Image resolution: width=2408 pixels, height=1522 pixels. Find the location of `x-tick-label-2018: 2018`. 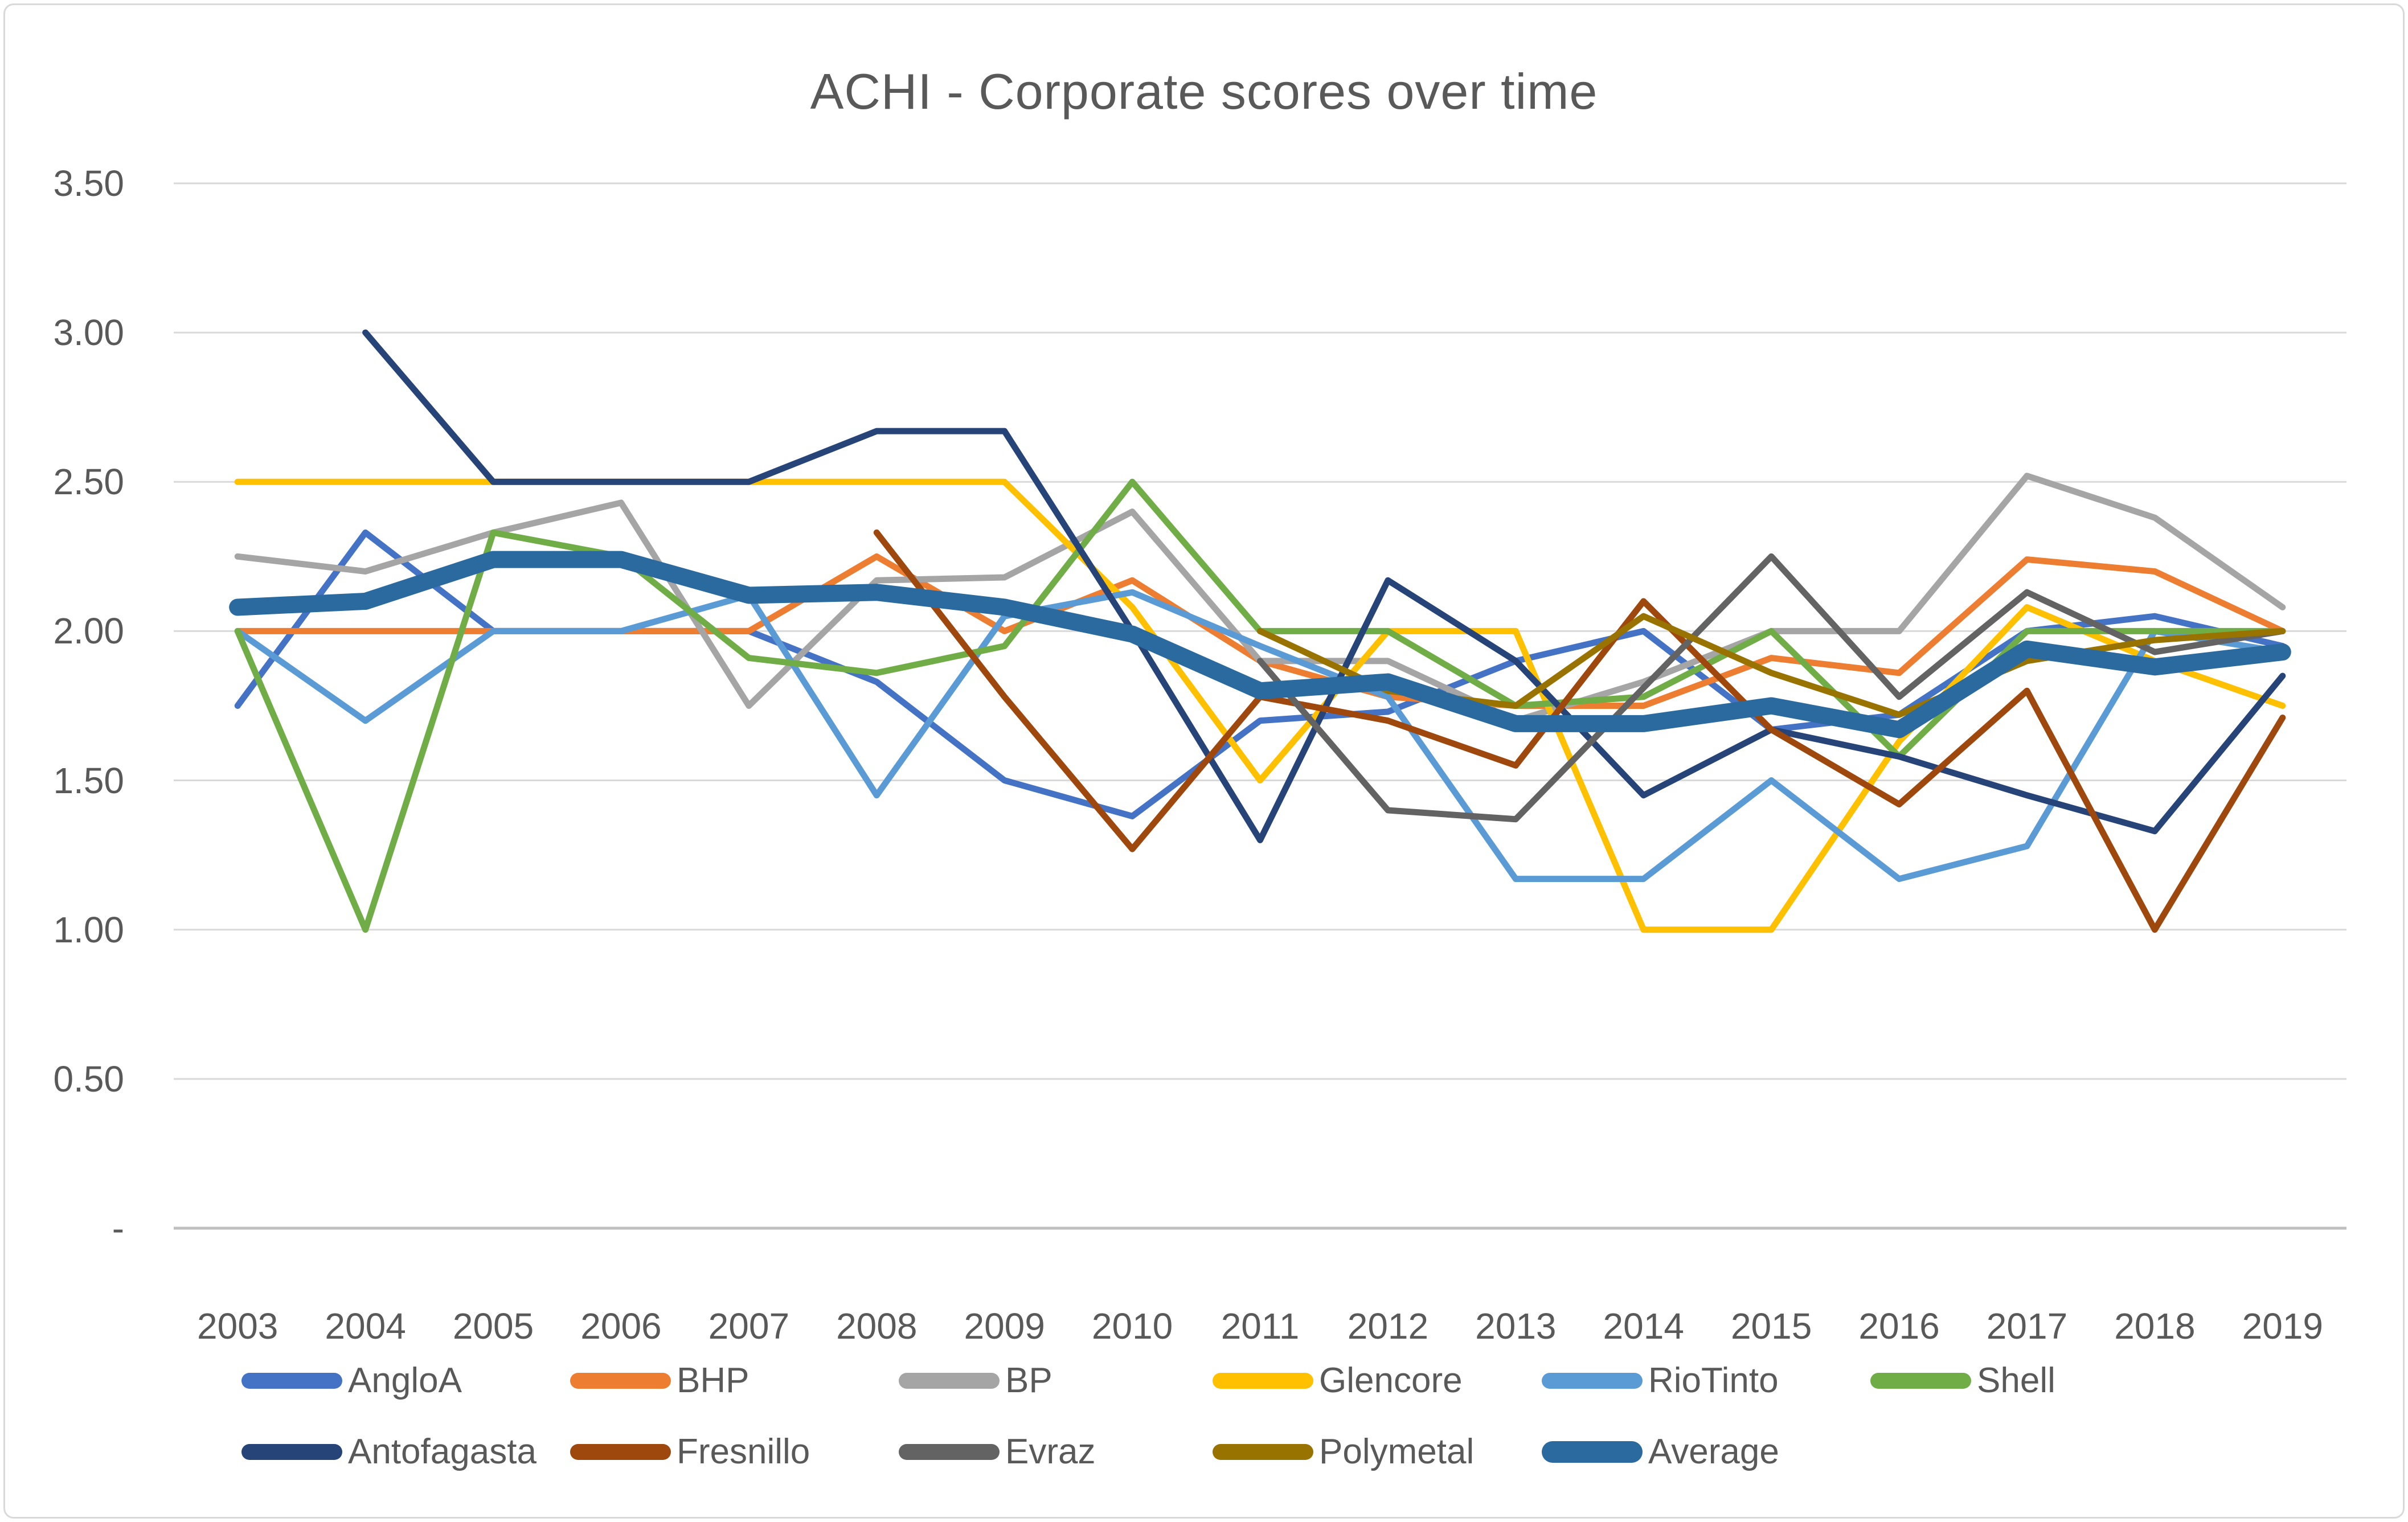

x-tick-label-2018: 2018 is located at coordinates (2155, 1326).